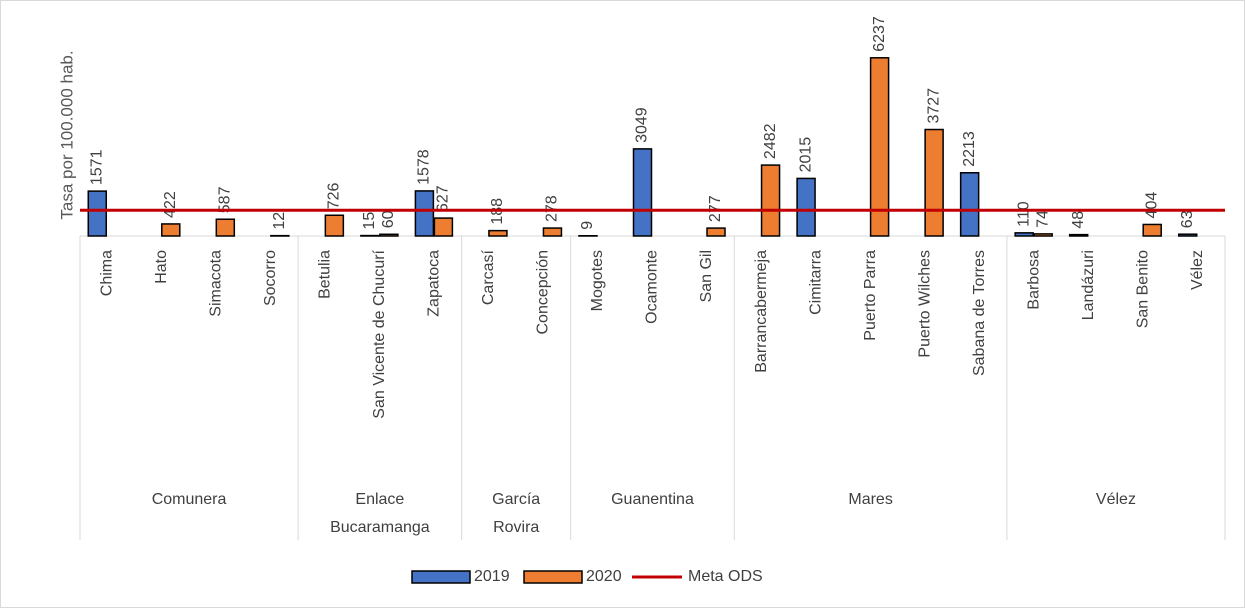 The width and height of the screenshot is (1245, 613). I want to click on group-label: Comunera, so click(189, 500).